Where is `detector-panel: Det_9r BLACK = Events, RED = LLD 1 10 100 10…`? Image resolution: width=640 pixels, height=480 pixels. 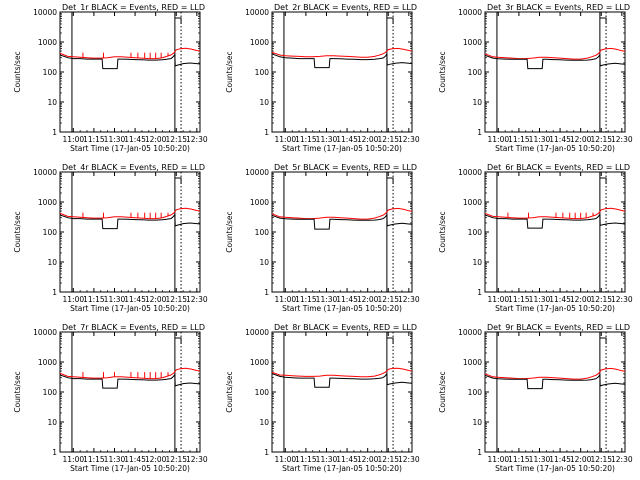
detector-panel: Det_9r BLACK = Events, RED = LLD 1 10 100 10… is located at coordinates (535, 398).